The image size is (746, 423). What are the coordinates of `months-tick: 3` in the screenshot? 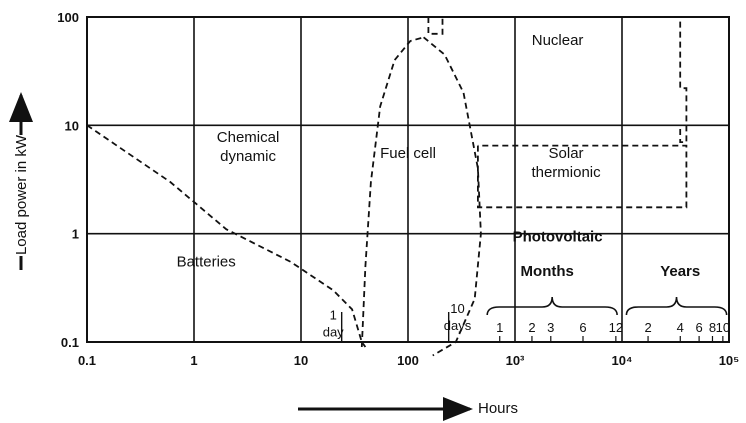 It's located at (550, 327).